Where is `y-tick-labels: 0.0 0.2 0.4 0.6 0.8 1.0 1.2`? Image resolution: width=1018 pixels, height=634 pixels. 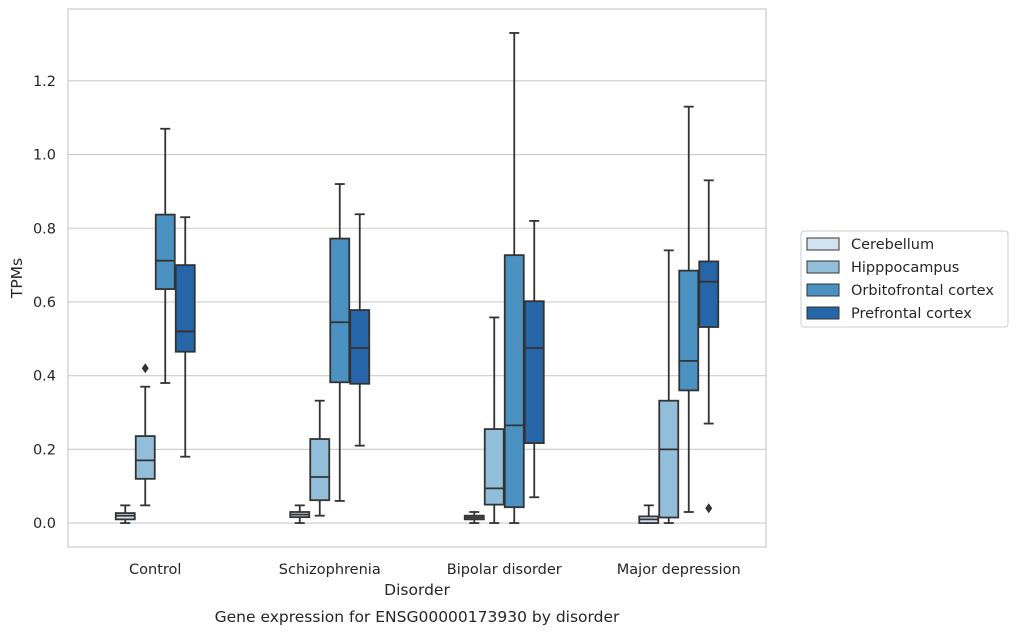
y-tick-labels: 0.0 0.2 0.4 0.6 0.8 1.0 1.2 is located at coordinates (44, 303).